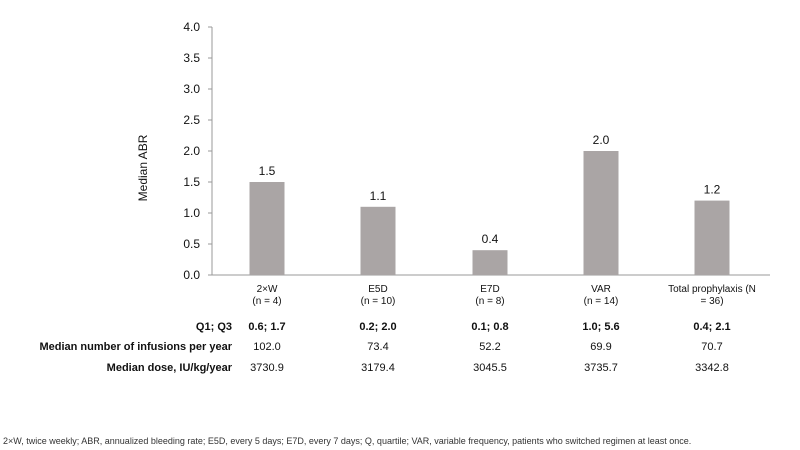 The image size is (800, 450). What do you see at coordinates (191, 182) in the screenshot?
I see `y-tick-label: 1.5` at bounding box center [191, 182].